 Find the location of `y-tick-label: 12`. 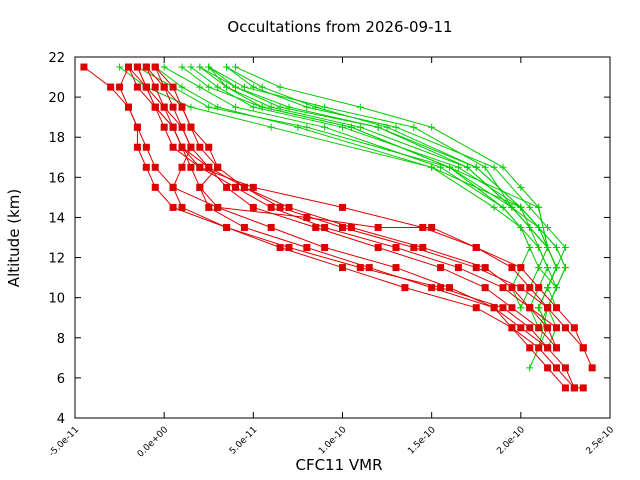

y-tick-label: 12 is located at coordinates (56, 259).